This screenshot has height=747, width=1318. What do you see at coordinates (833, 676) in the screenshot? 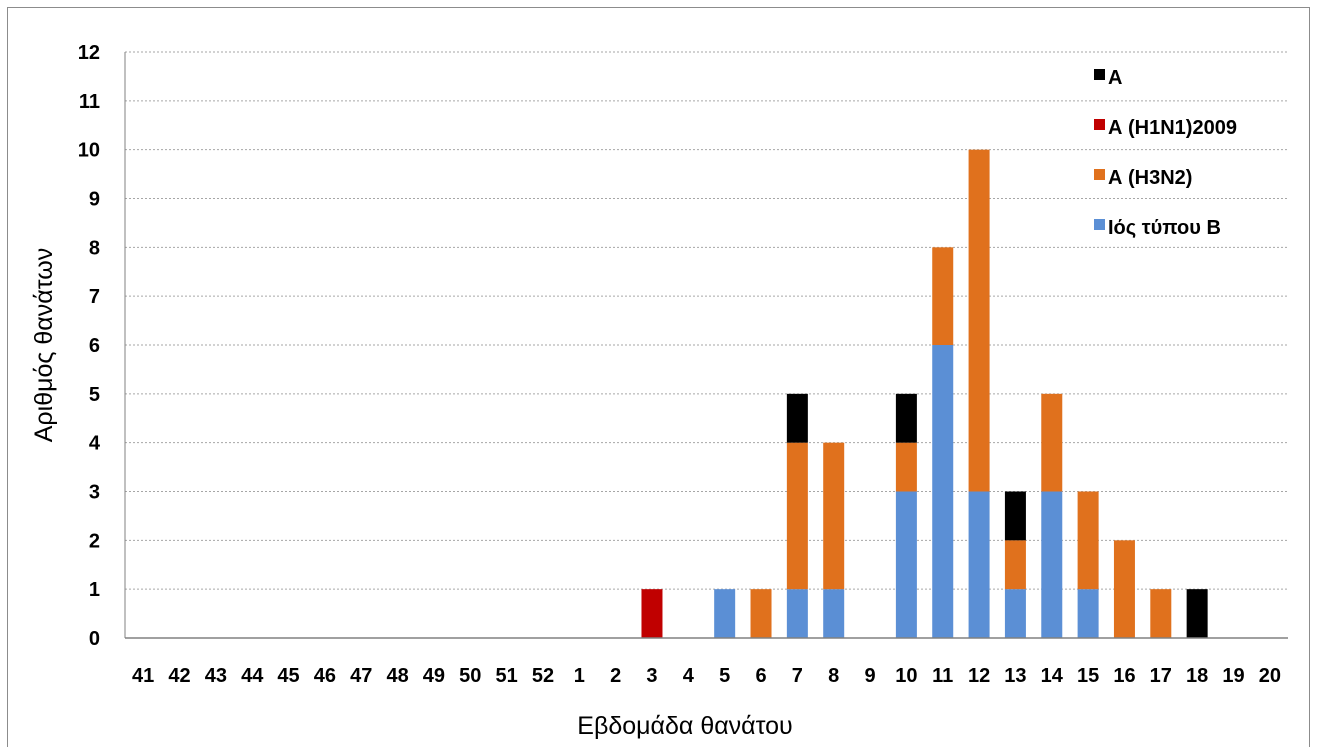
I see `x-tick-label: 8` at bounding box center [833, 676].